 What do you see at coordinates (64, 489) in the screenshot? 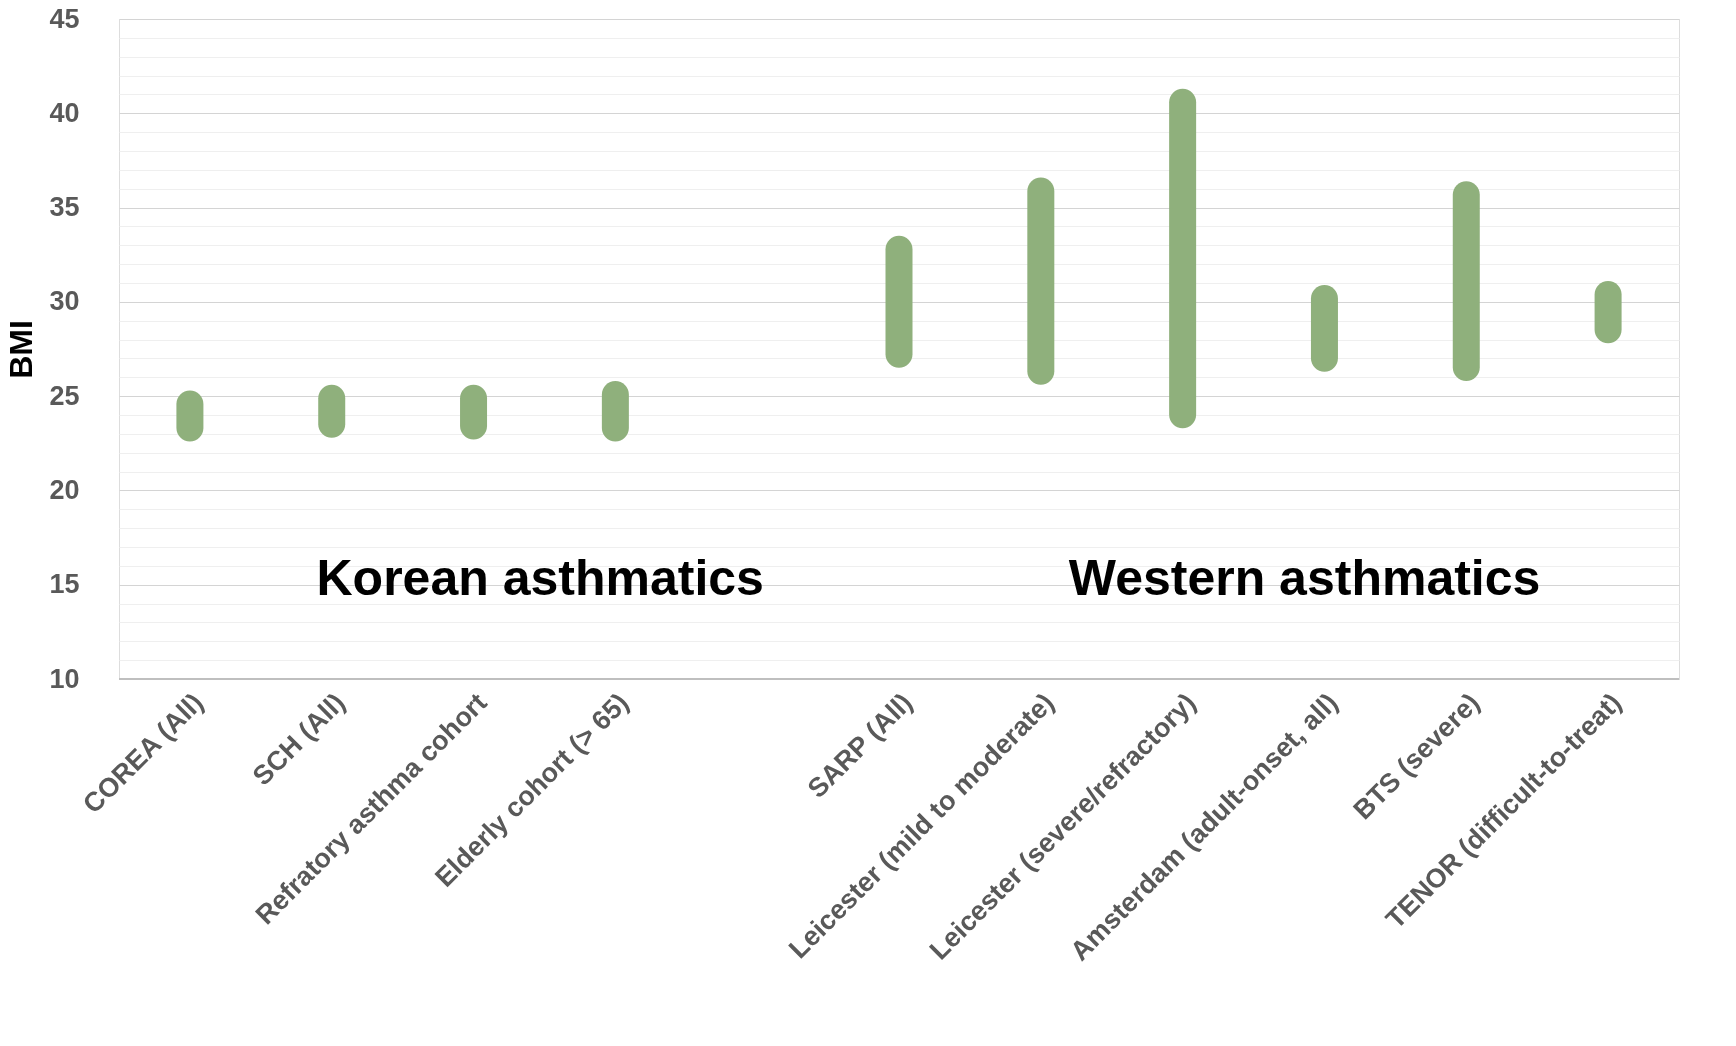
I see `y-tick-label: 20` at bounding box center [64, 489].